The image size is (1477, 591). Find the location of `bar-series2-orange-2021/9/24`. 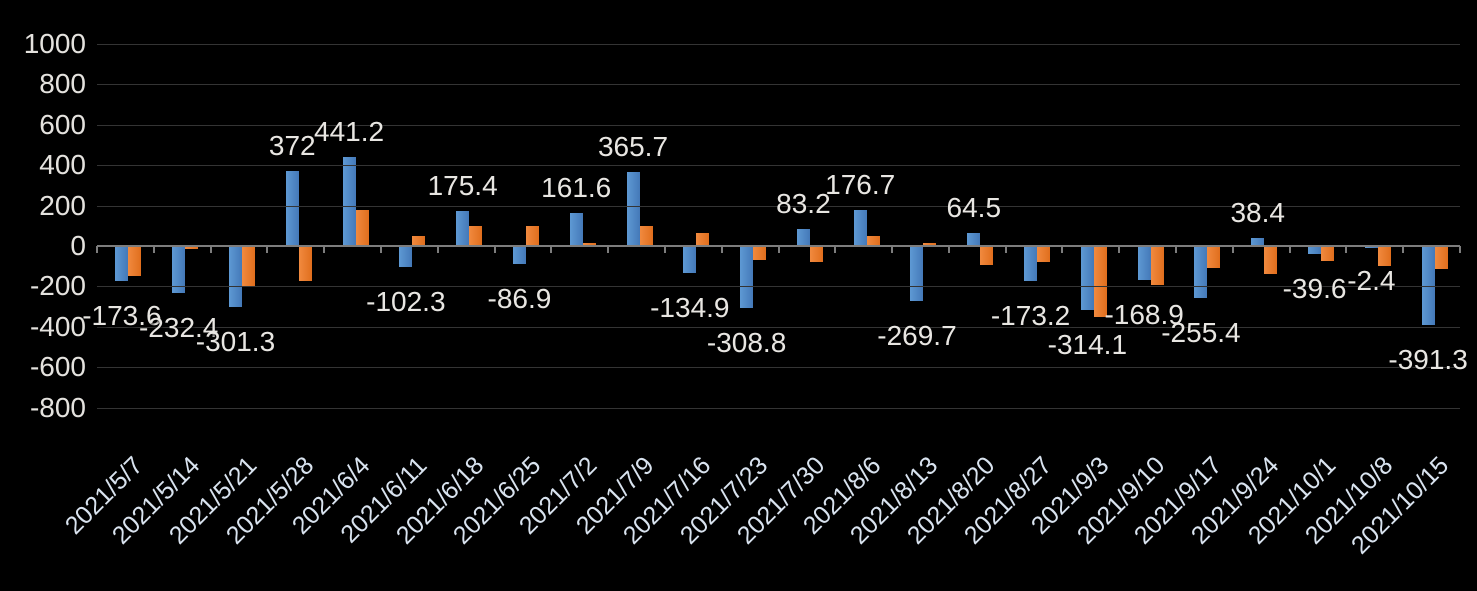

bar-series2-orange-2021/9/24 is located at coordinates (1271, 260).